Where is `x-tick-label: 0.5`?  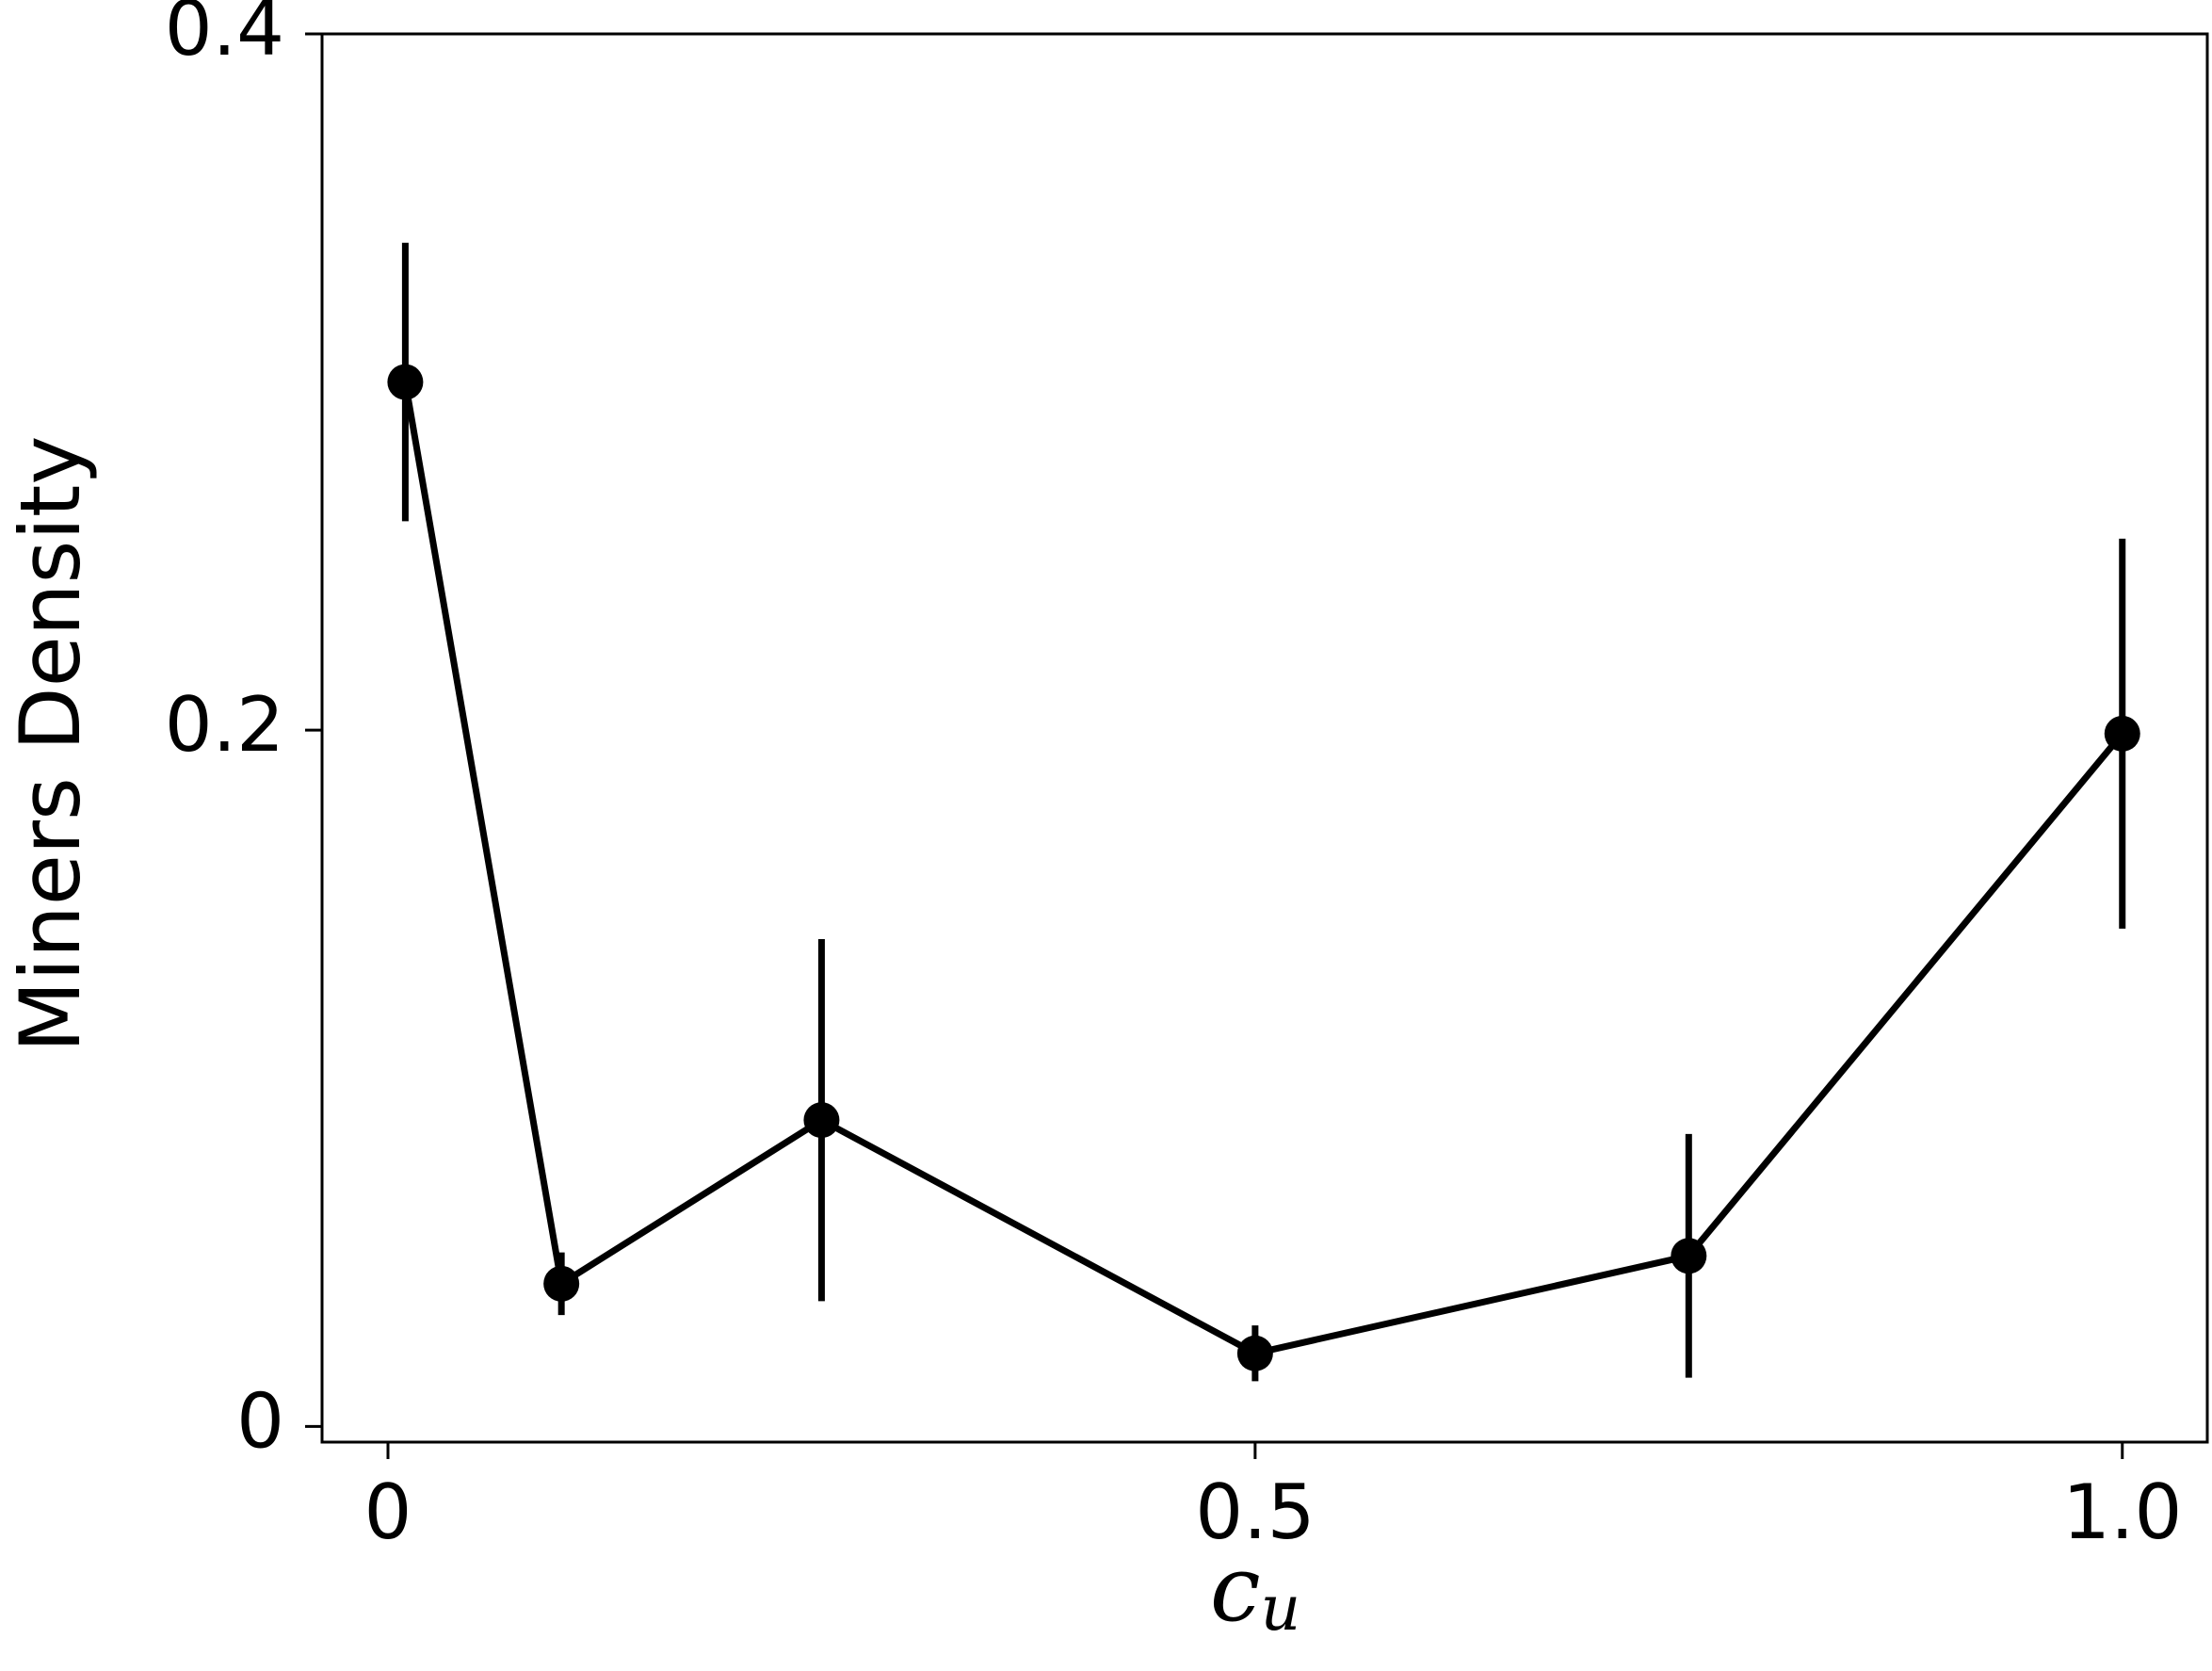 x-tick-label: 0.5 is located at coordinates (1255, 1512).